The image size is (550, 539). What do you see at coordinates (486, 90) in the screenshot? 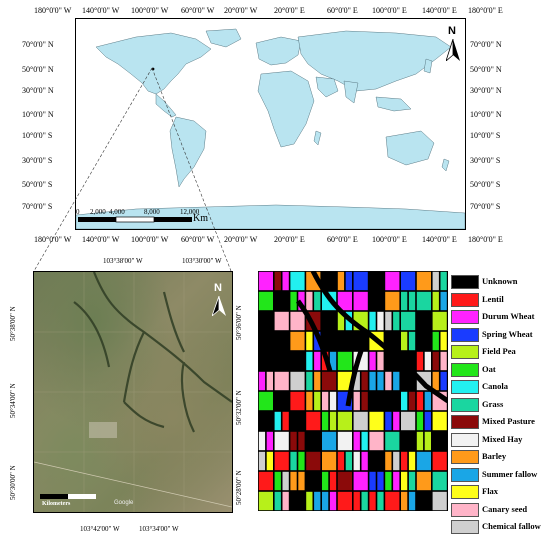
I see `world-right-lat-label: 30°0'0" N` at bounding box center [486, 90].